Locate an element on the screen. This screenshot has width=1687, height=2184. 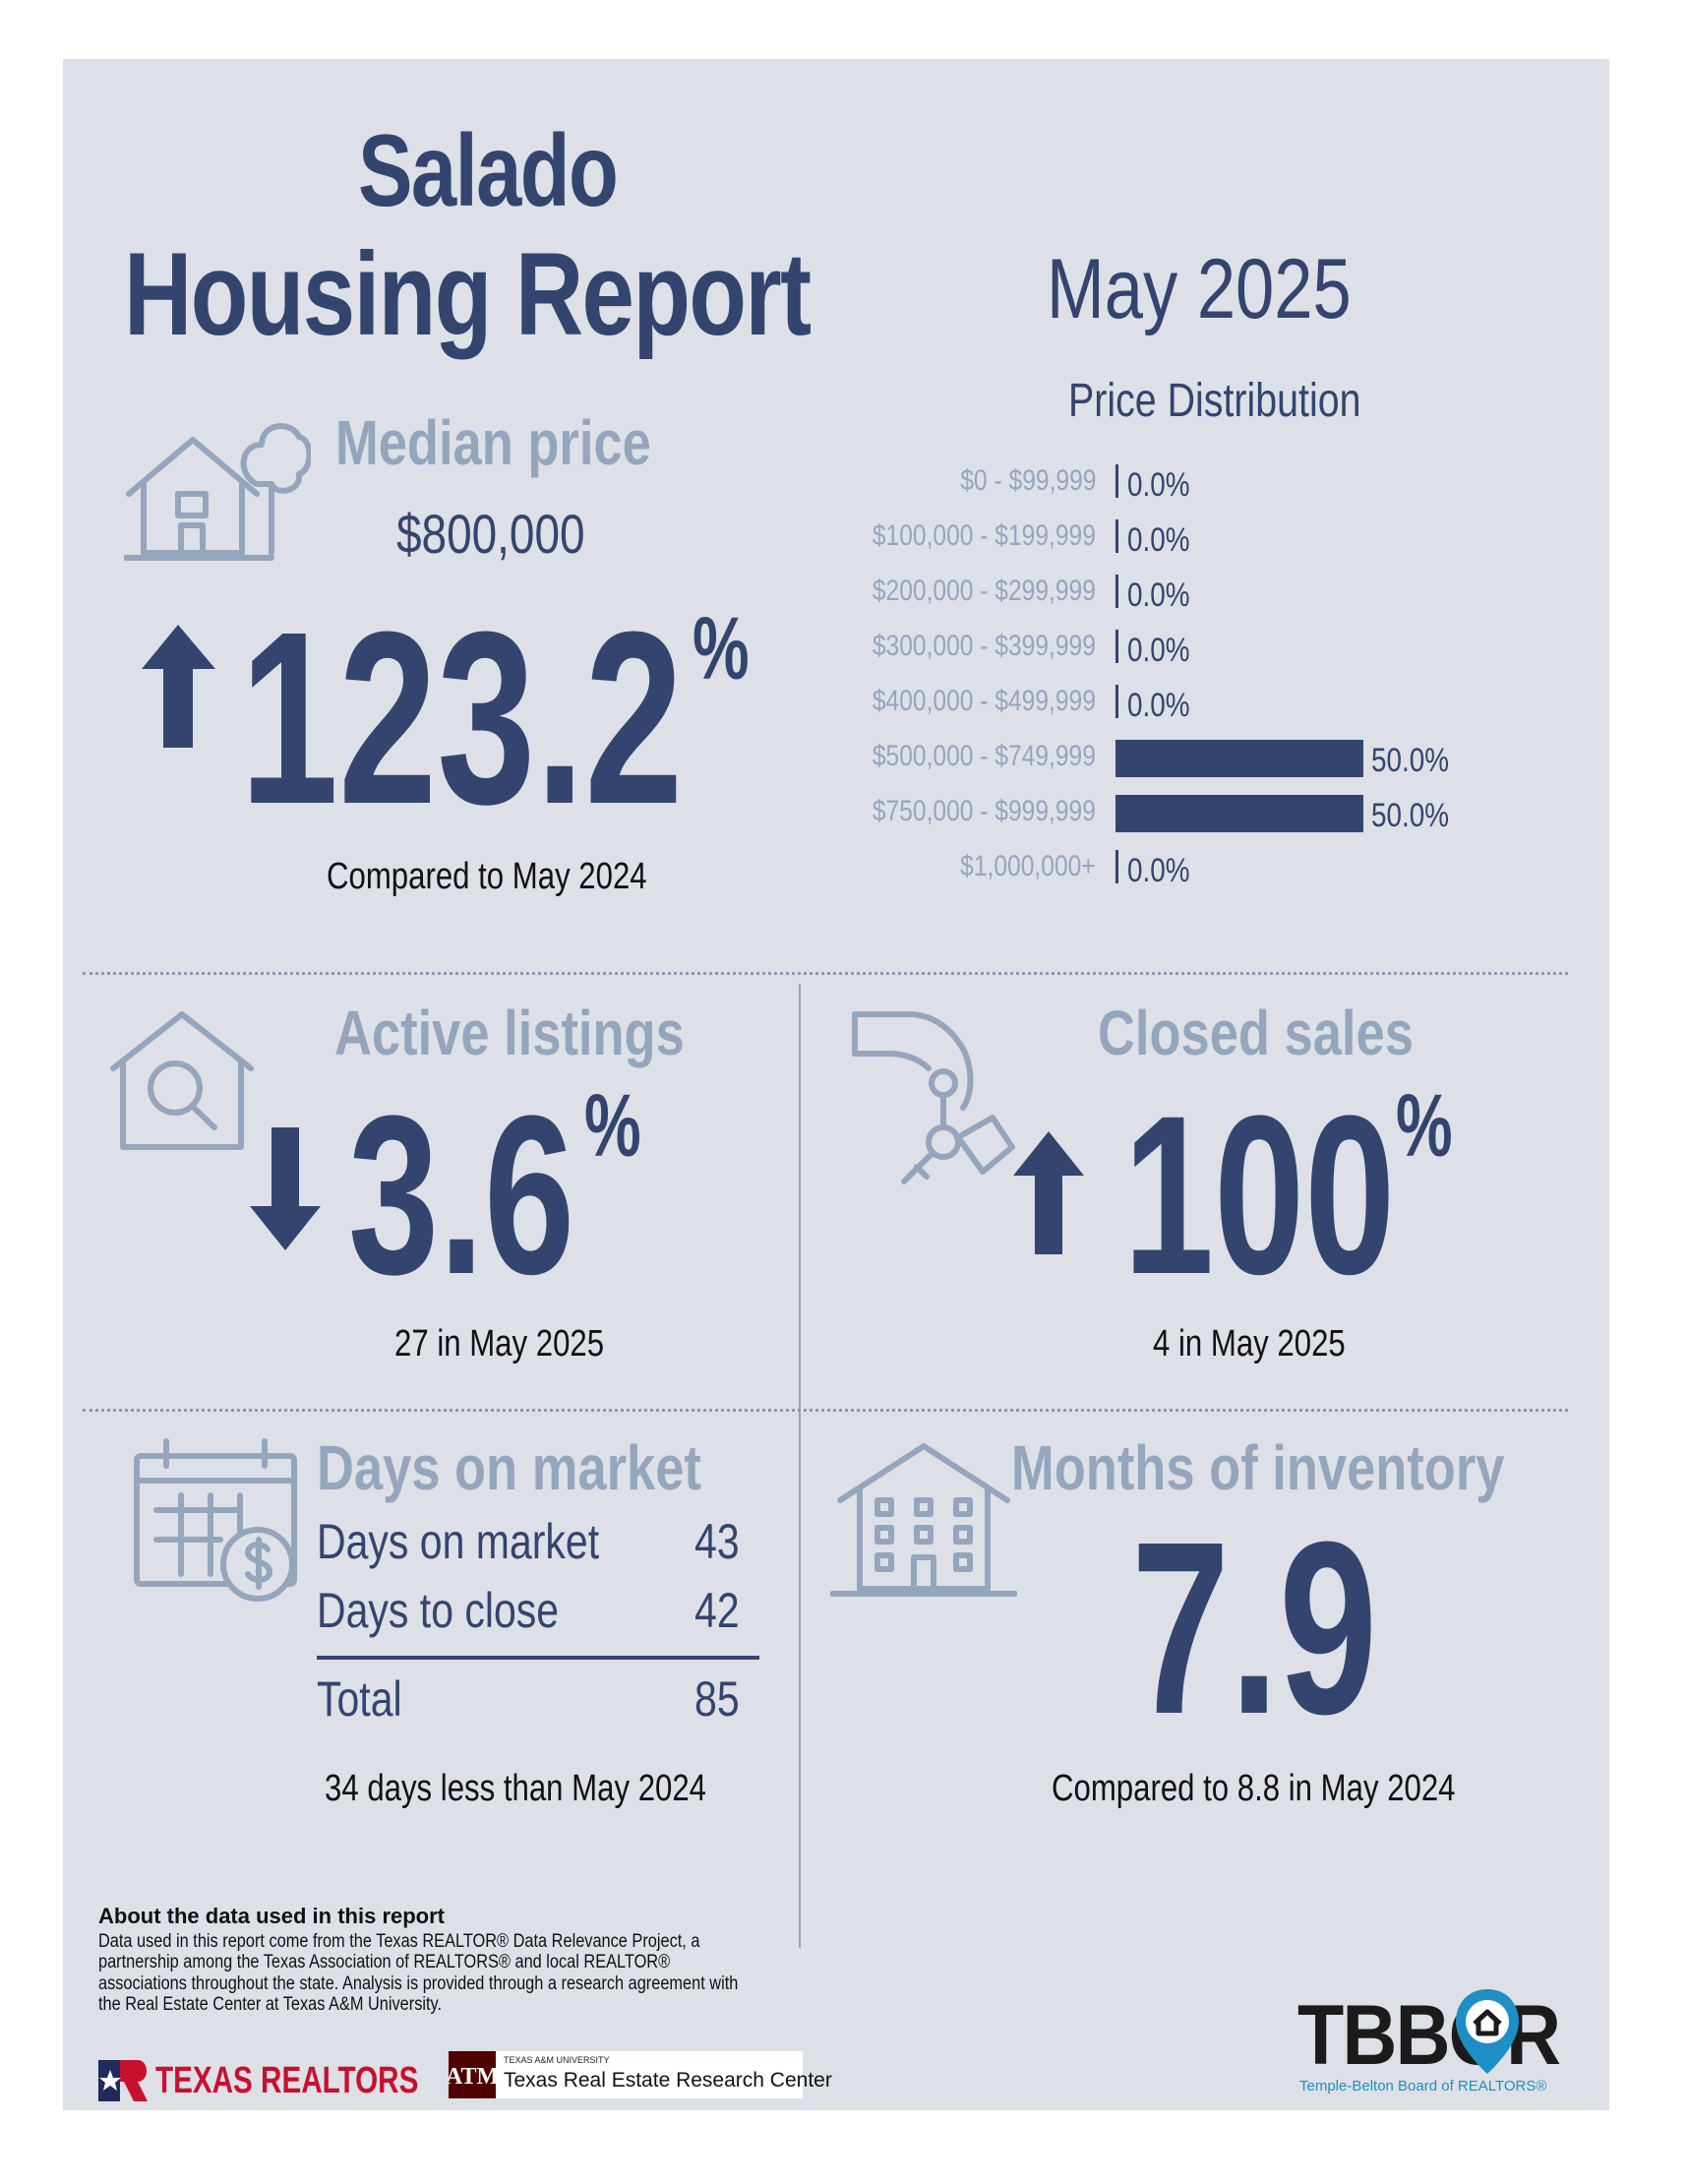
hand-keys-icon is located at coordinates (933, 1097).